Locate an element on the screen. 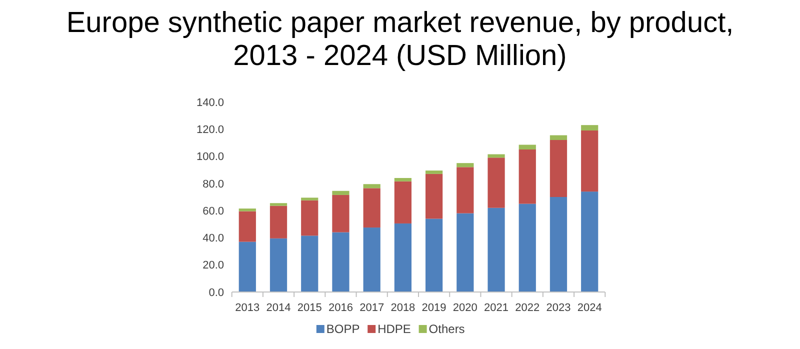 The image size is (800, 349). x-tick-label: 2014 is located at coordinates (278, 308).